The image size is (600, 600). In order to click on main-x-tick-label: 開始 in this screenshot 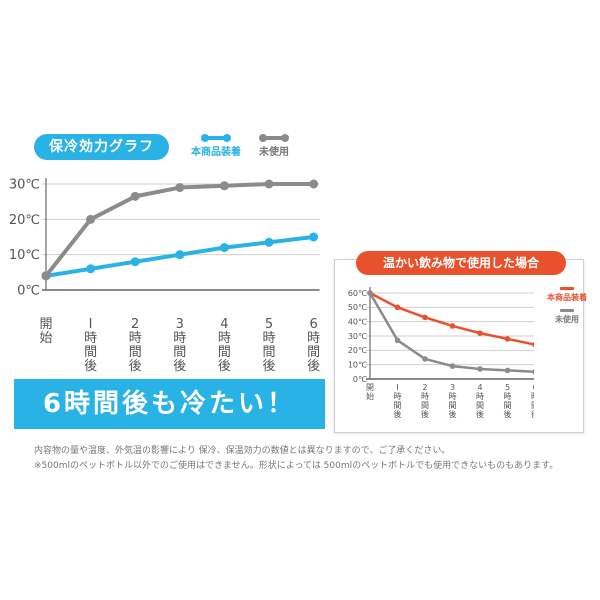, I will do `click(45, 331)`.